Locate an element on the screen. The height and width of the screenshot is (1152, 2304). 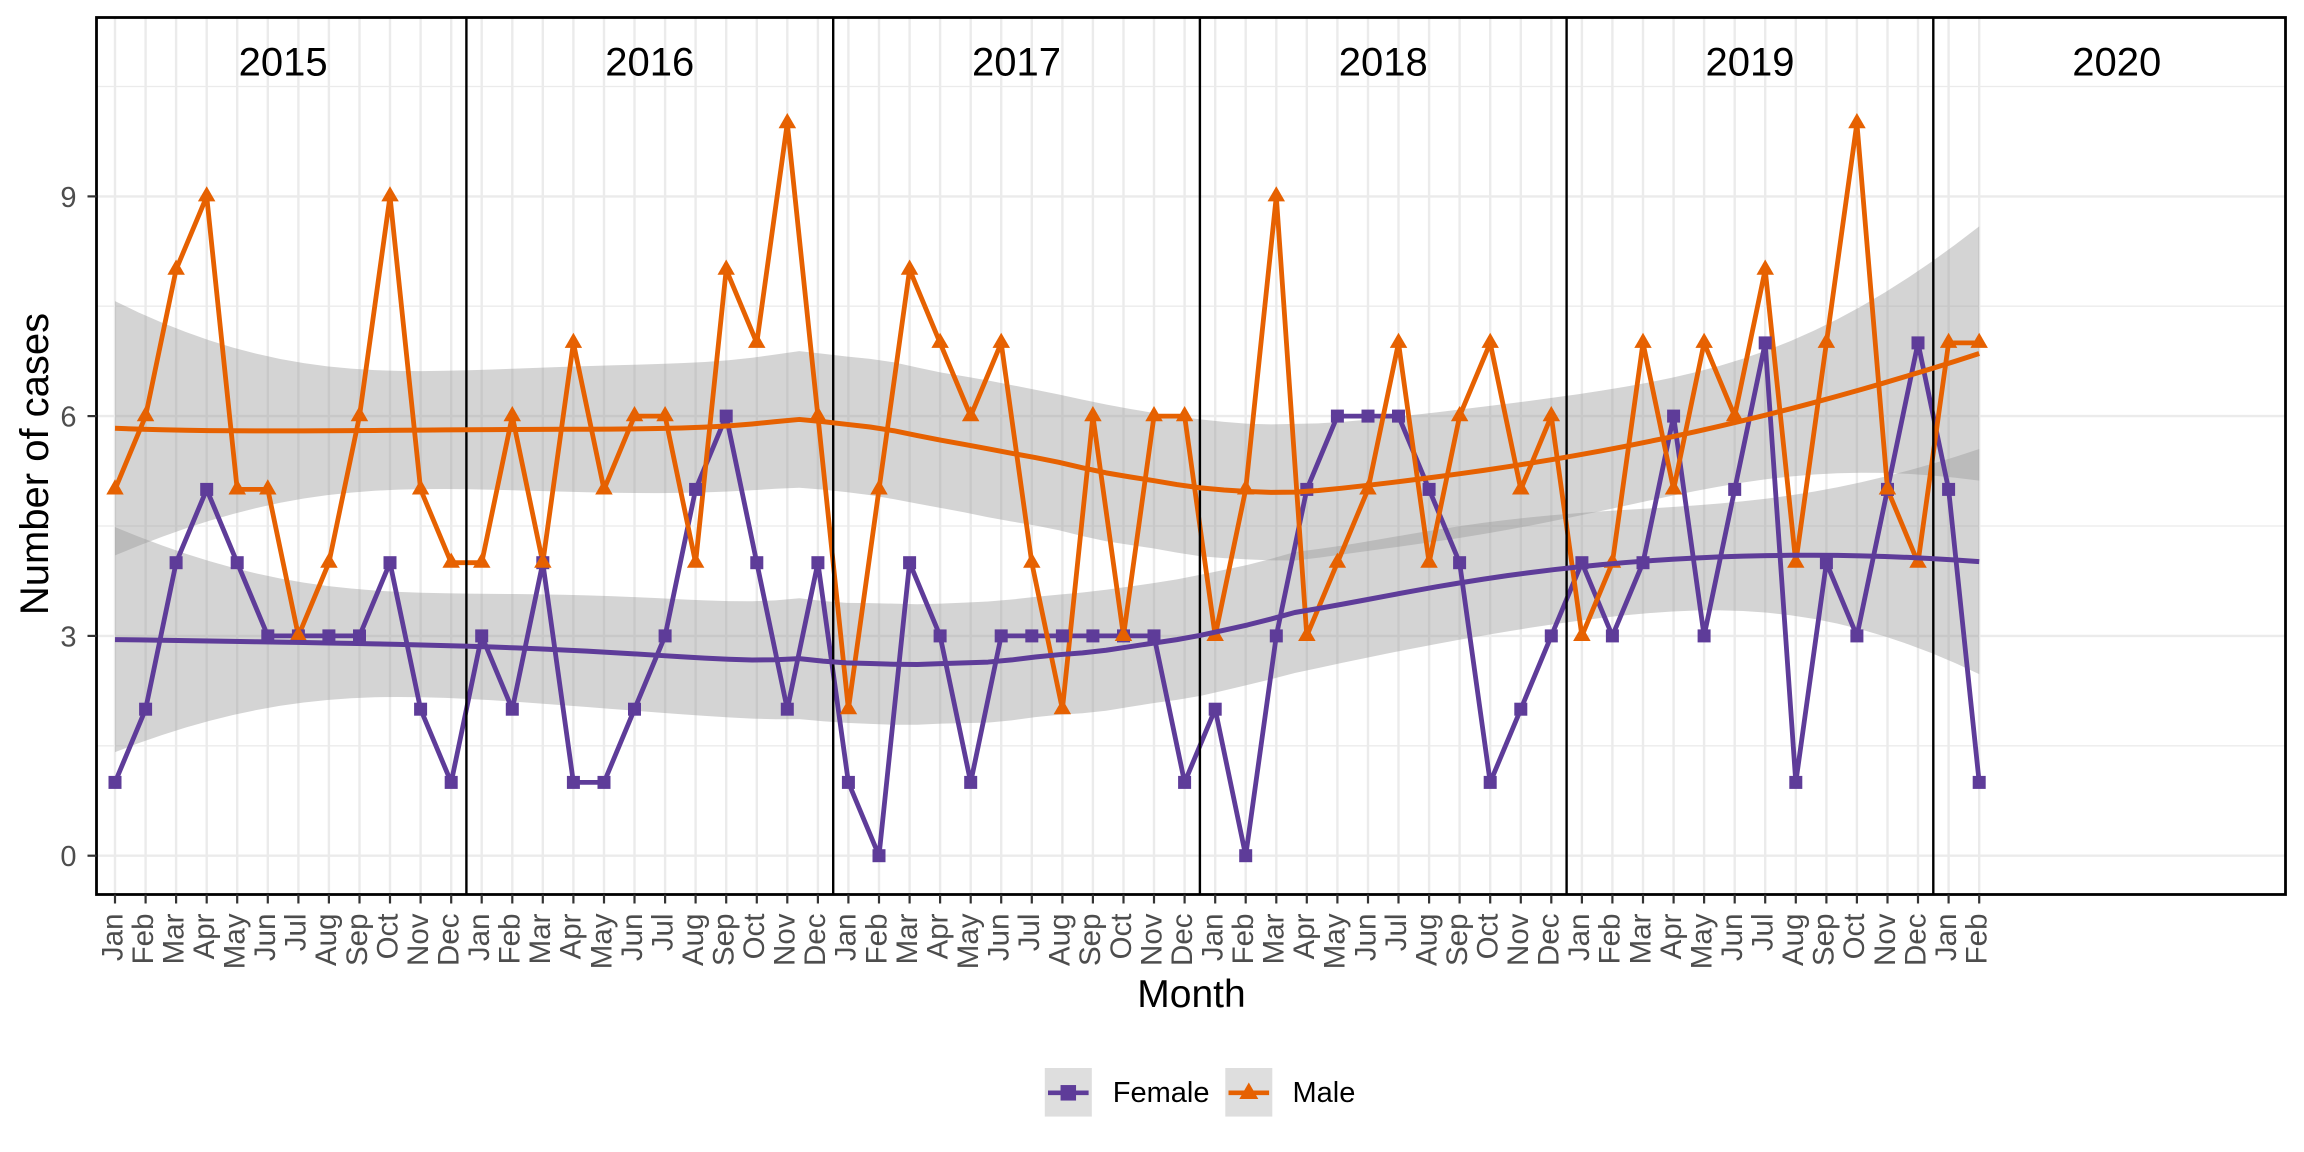
svg-text: 0 is located at coordinates (68, 857).